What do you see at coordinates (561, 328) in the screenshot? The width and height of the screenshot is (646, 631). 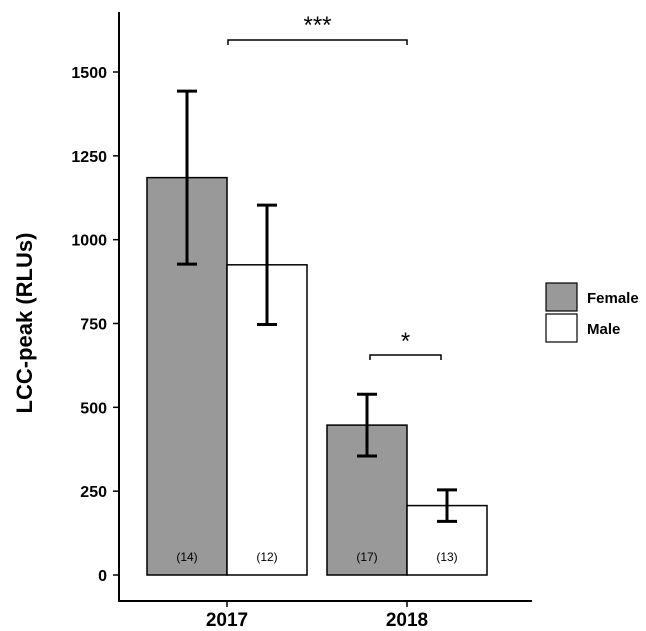 I see `legend-swatch-male` at bounding box center [561, 328].